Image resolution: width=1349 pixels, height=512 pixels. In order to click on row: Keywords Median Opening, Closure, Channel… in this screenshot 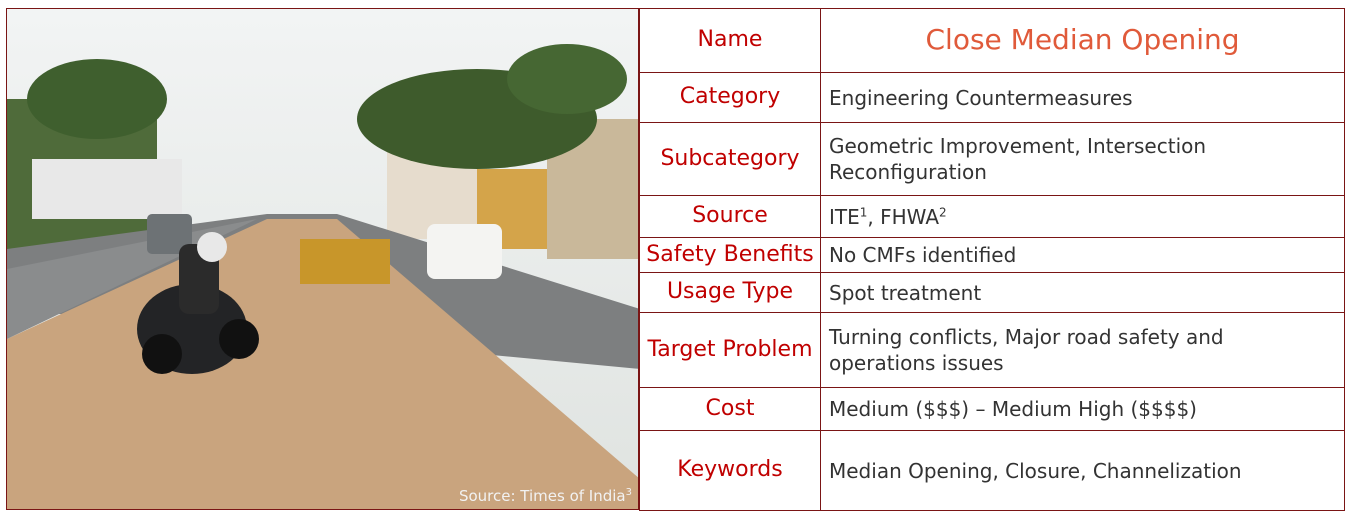, I will do `click(992, 470)`.